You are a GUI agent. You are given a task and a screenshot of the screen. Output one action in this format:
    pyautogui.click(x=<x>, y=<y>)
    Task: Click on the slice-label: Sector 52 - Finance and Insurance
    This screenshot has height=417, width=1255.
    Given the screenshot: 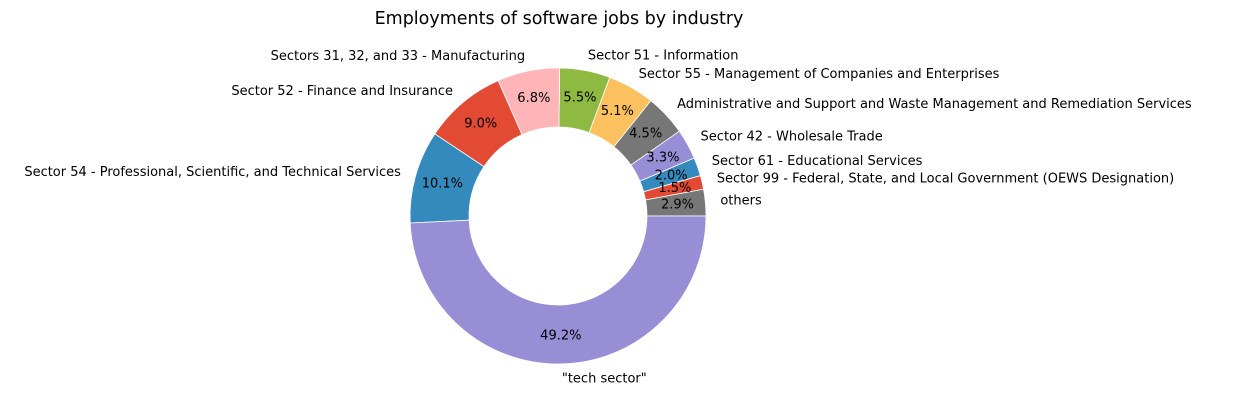 What is the action you would take?
    pyautogui.click(x=342, y=91)
    